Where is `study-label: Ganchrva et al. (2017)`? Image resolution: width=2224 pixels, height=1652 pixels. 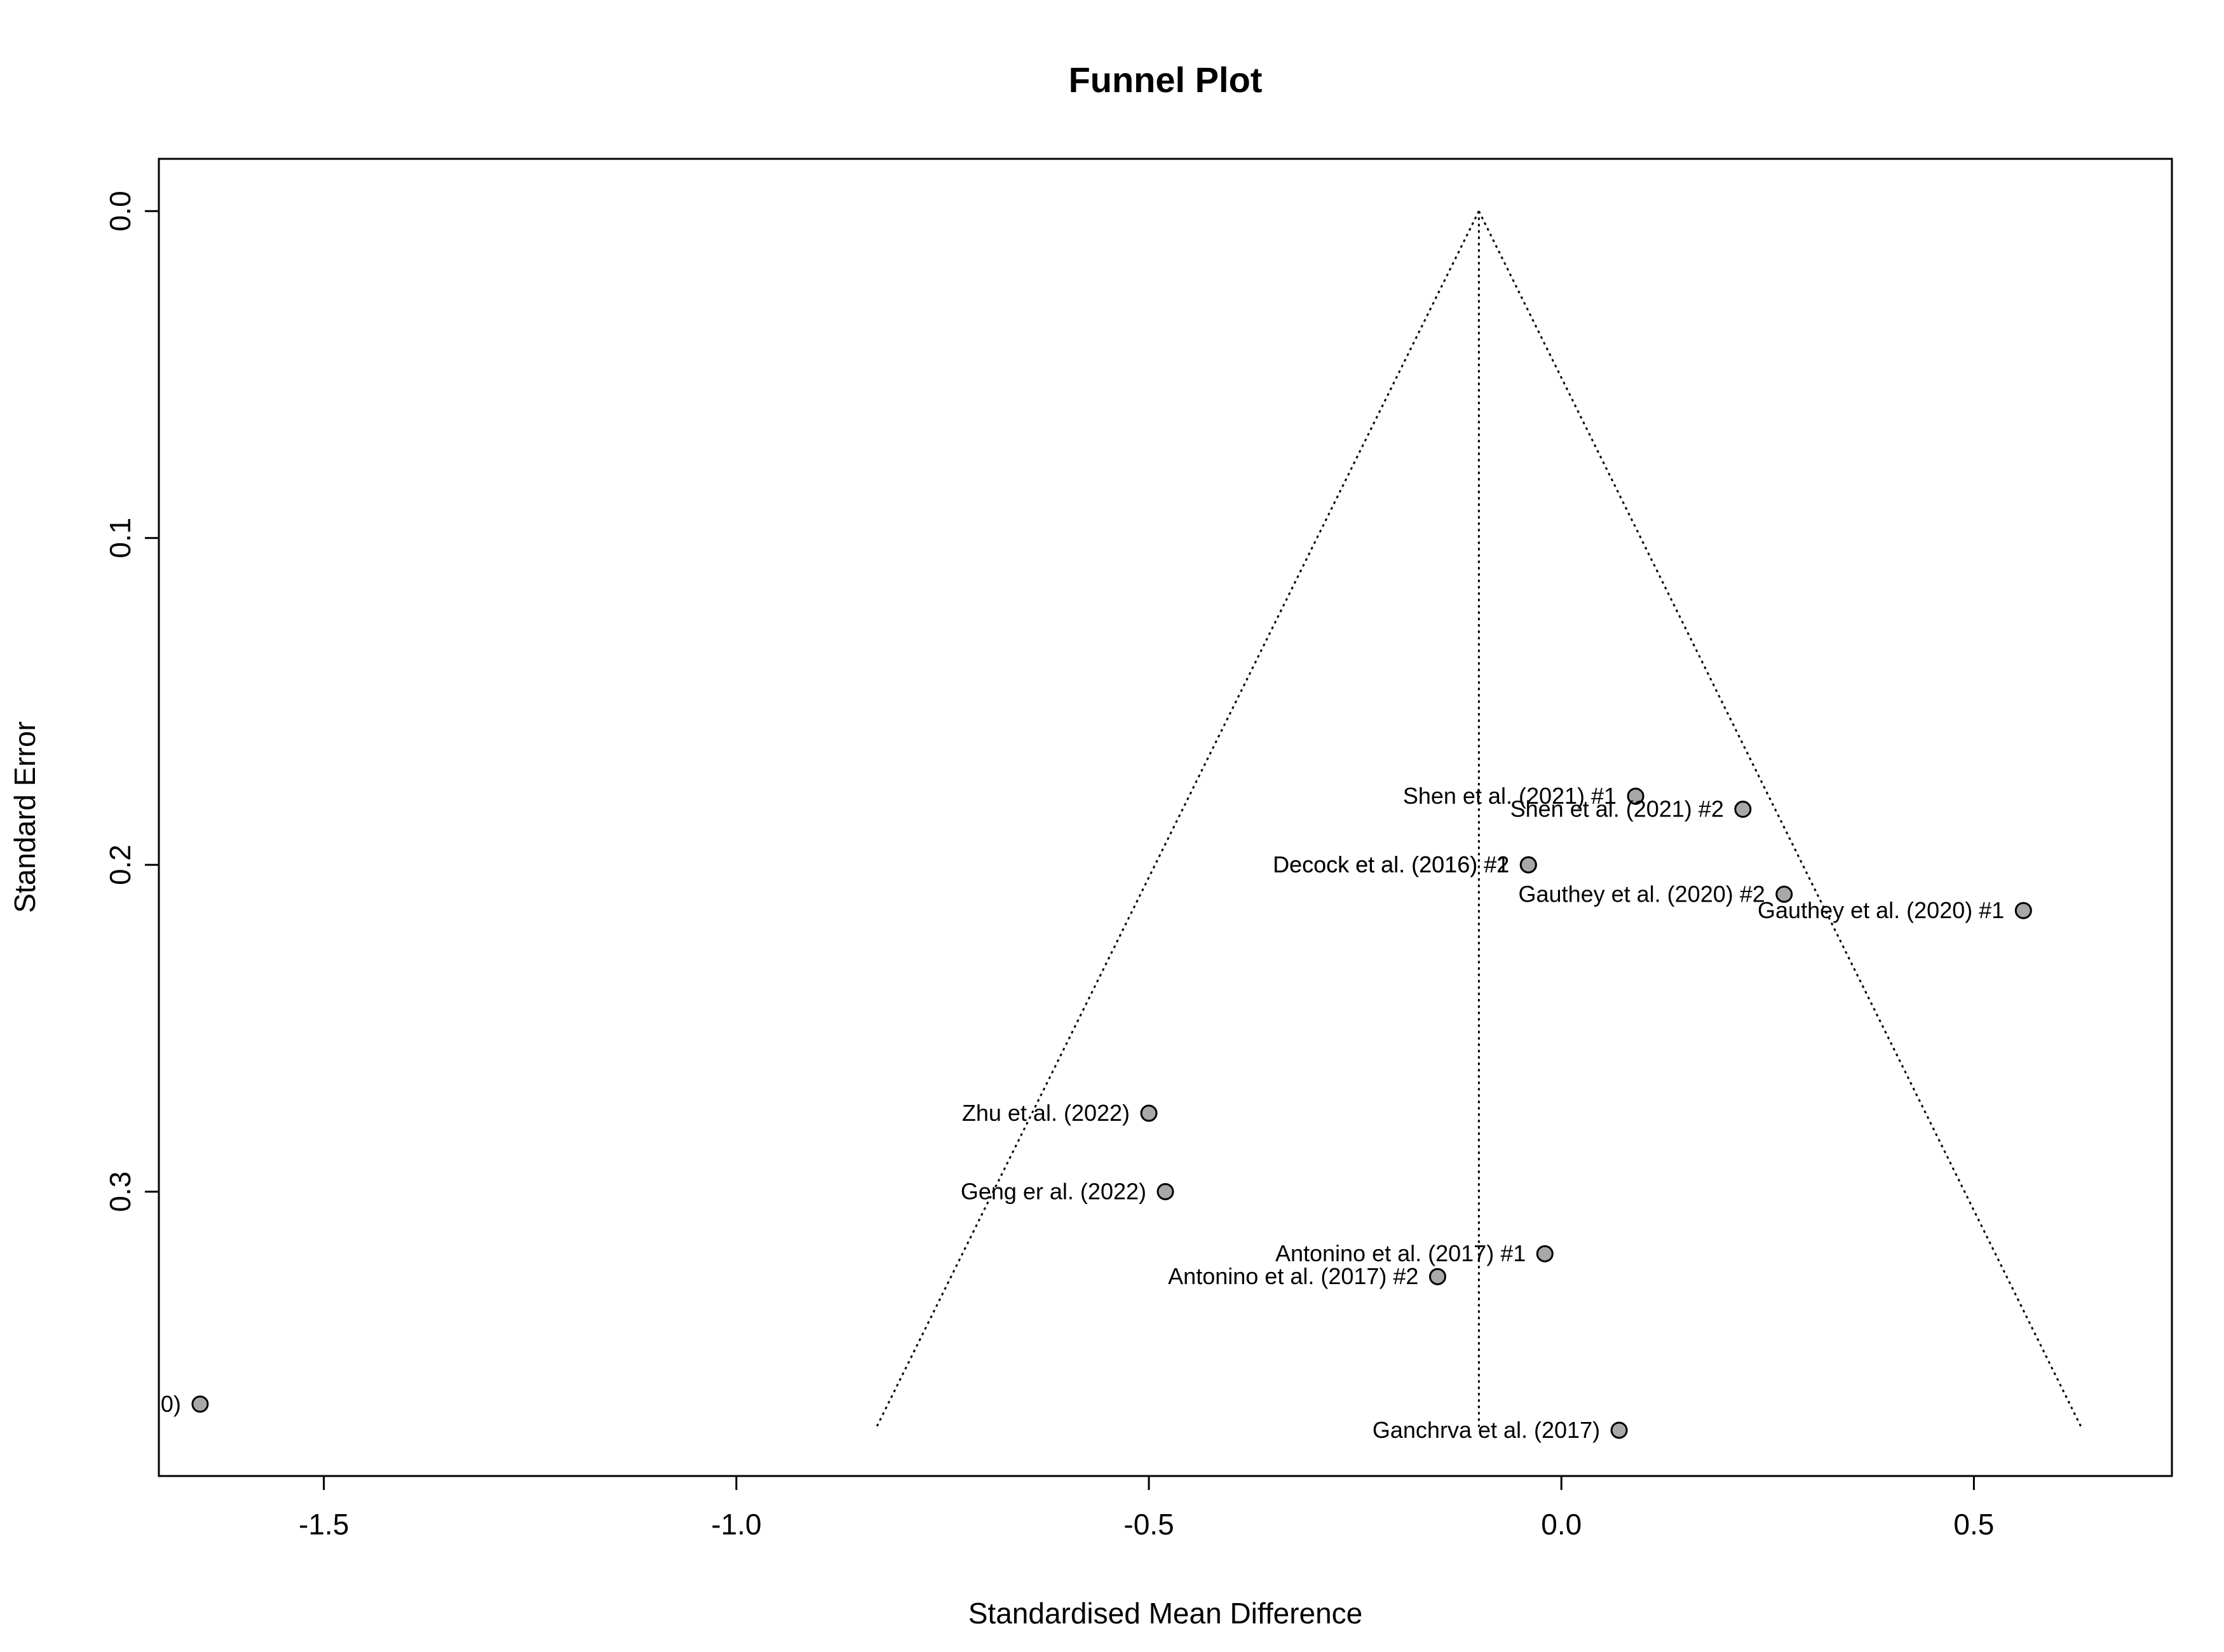 study-label: Ganchrva et al. (2017) is located at coordinates (1486, 1430).